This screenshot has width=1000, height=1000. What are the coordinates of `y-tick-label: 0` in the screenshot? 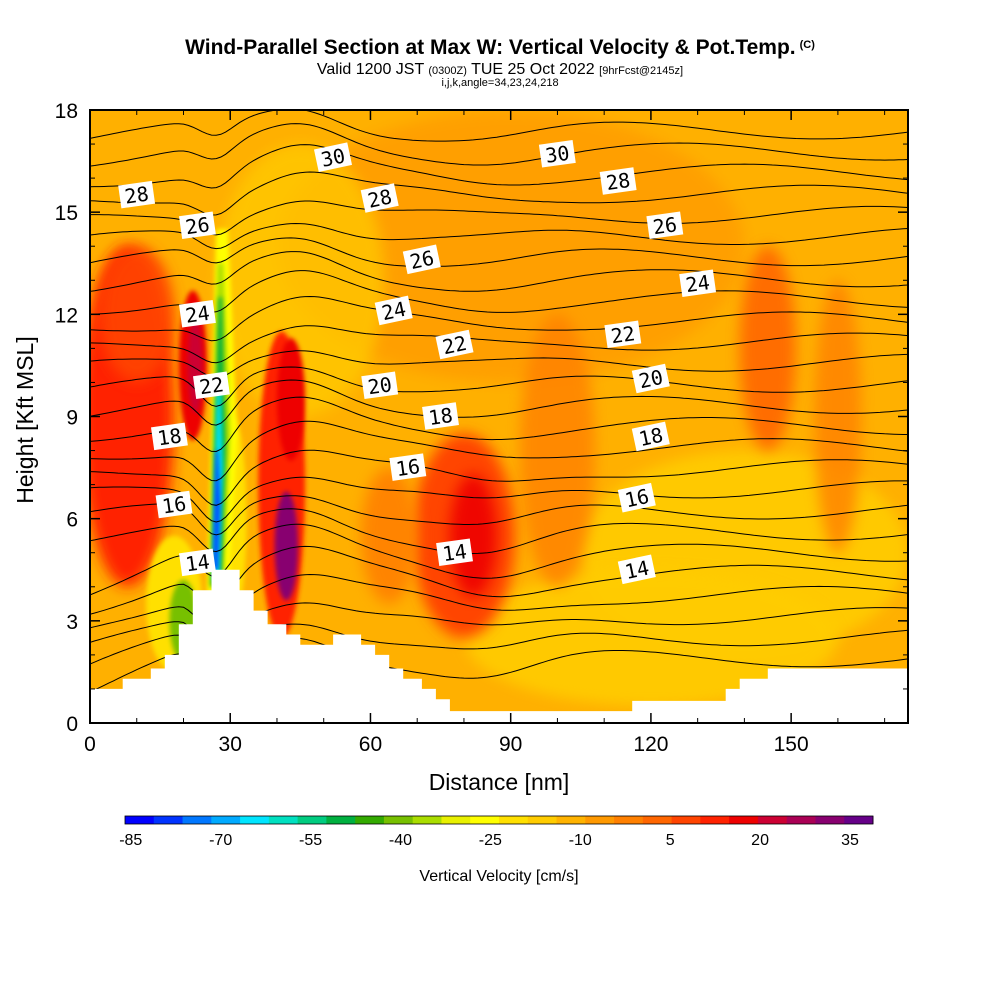 It's located at (72, 724).